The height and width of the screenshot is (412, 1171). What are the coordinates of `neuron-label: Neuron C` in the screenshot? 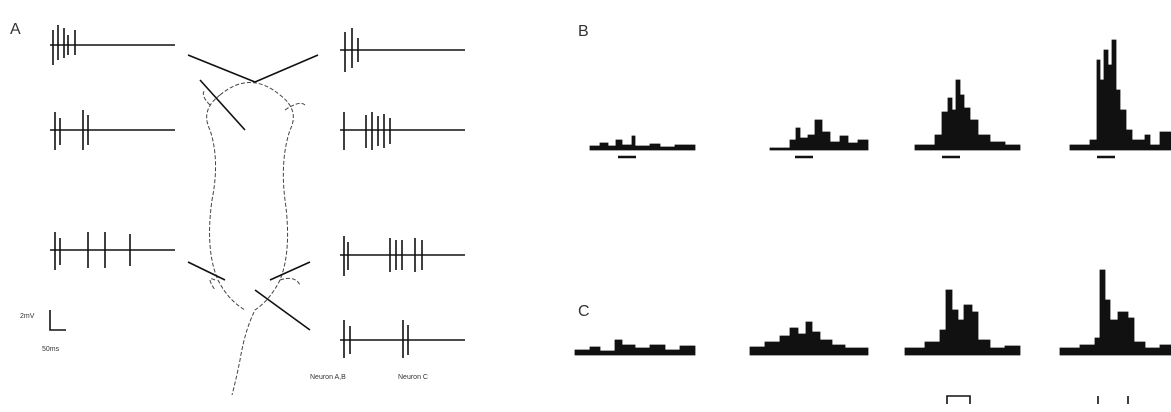 It's located at (413, 377).